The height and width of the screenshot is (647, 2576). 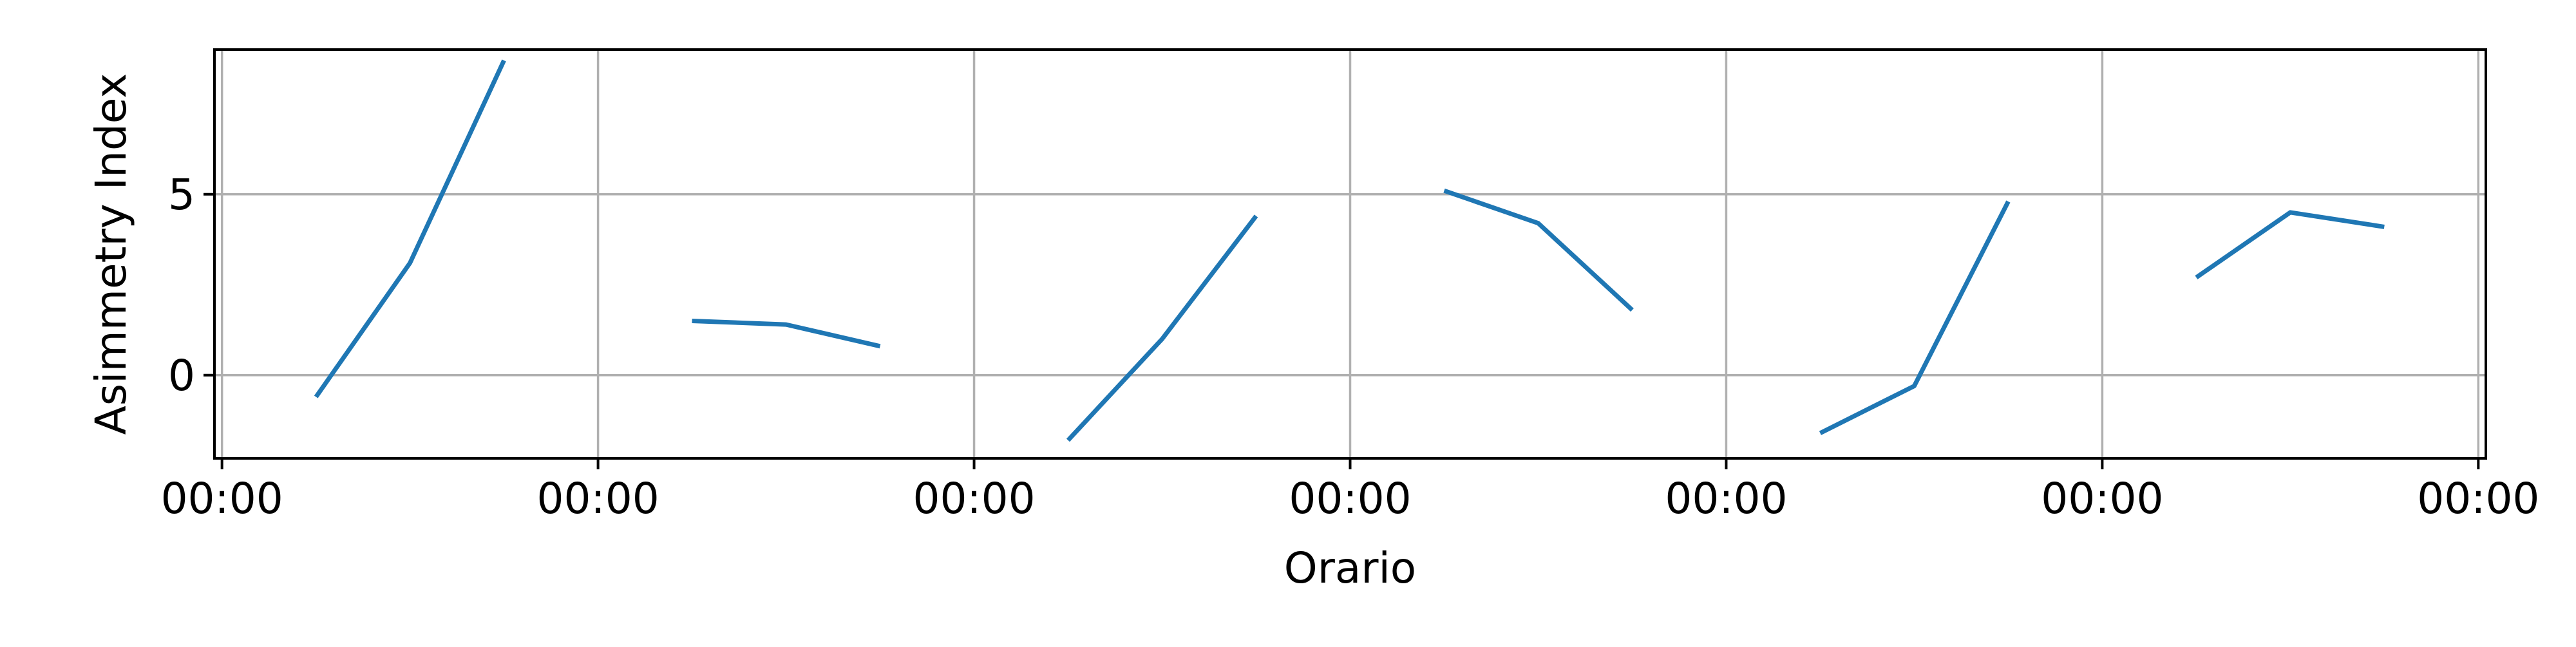 I want to click on y-axis-label: Asimmetry Index, so click(x=111, y=254).